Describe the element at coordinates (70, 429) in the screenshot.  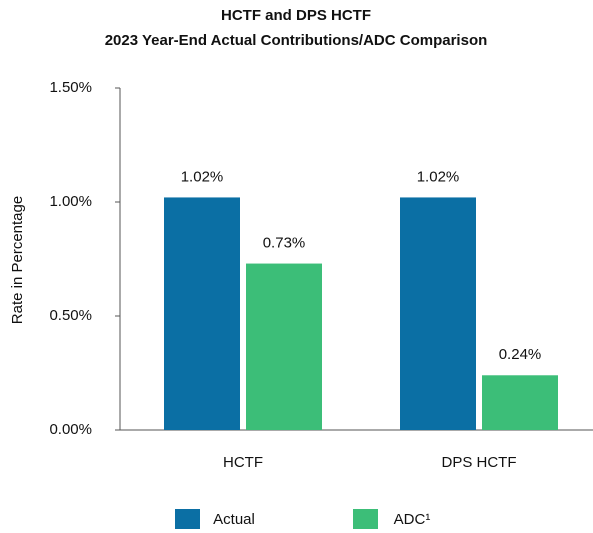
I see `y-tick-label: 0.00%` at that location.